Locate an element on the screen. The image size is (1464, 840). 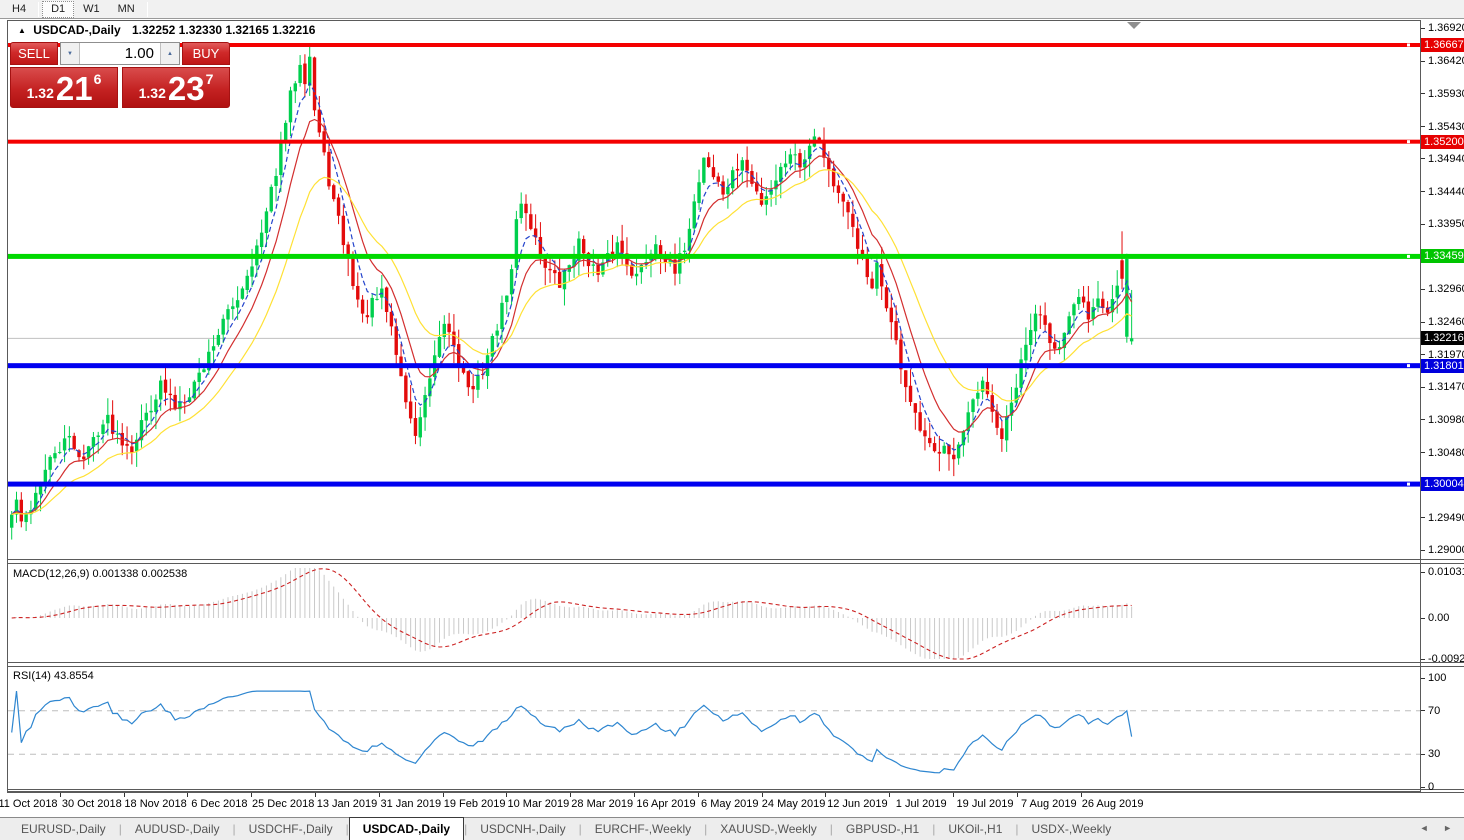
chart-tab-xauusd-weekly: XAUUSD-,Weekly is located at coordinates (768, 829).